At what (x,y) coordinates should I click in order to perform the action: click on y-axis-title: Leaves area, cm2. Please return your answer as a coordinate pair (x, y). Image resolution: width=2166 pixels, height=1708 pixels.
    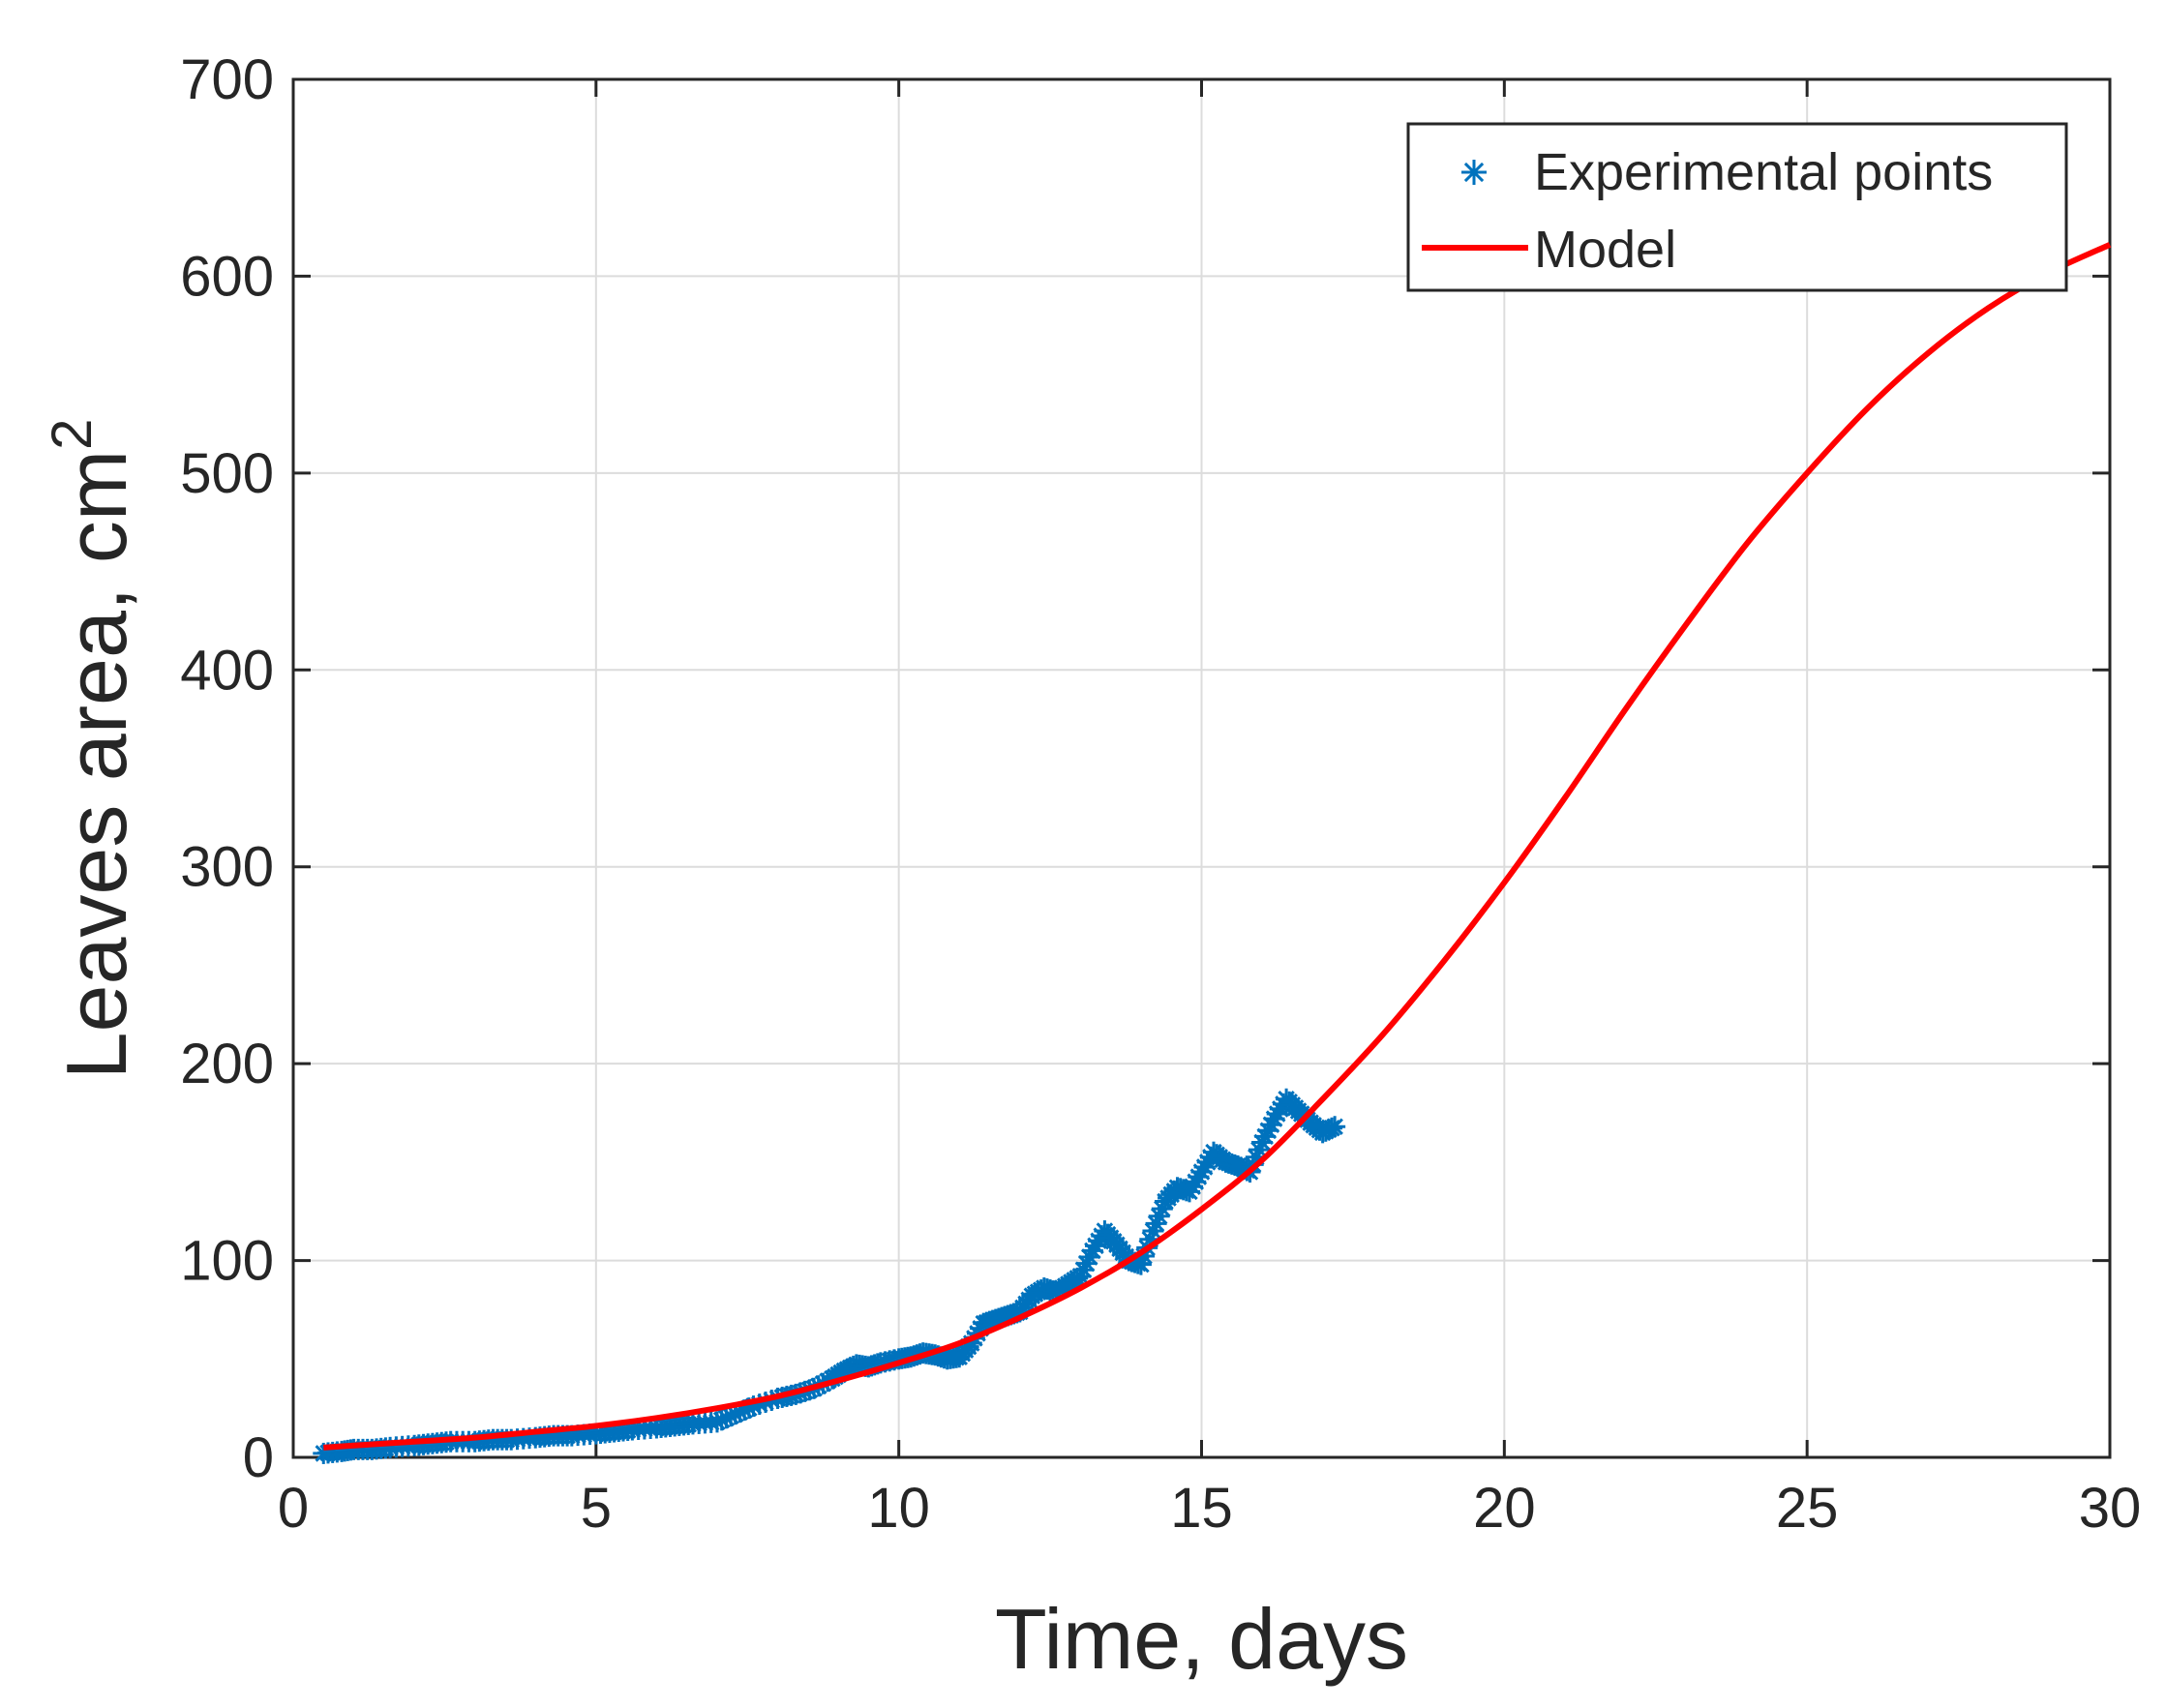
    Looking at the image, I should click on (92, 749).